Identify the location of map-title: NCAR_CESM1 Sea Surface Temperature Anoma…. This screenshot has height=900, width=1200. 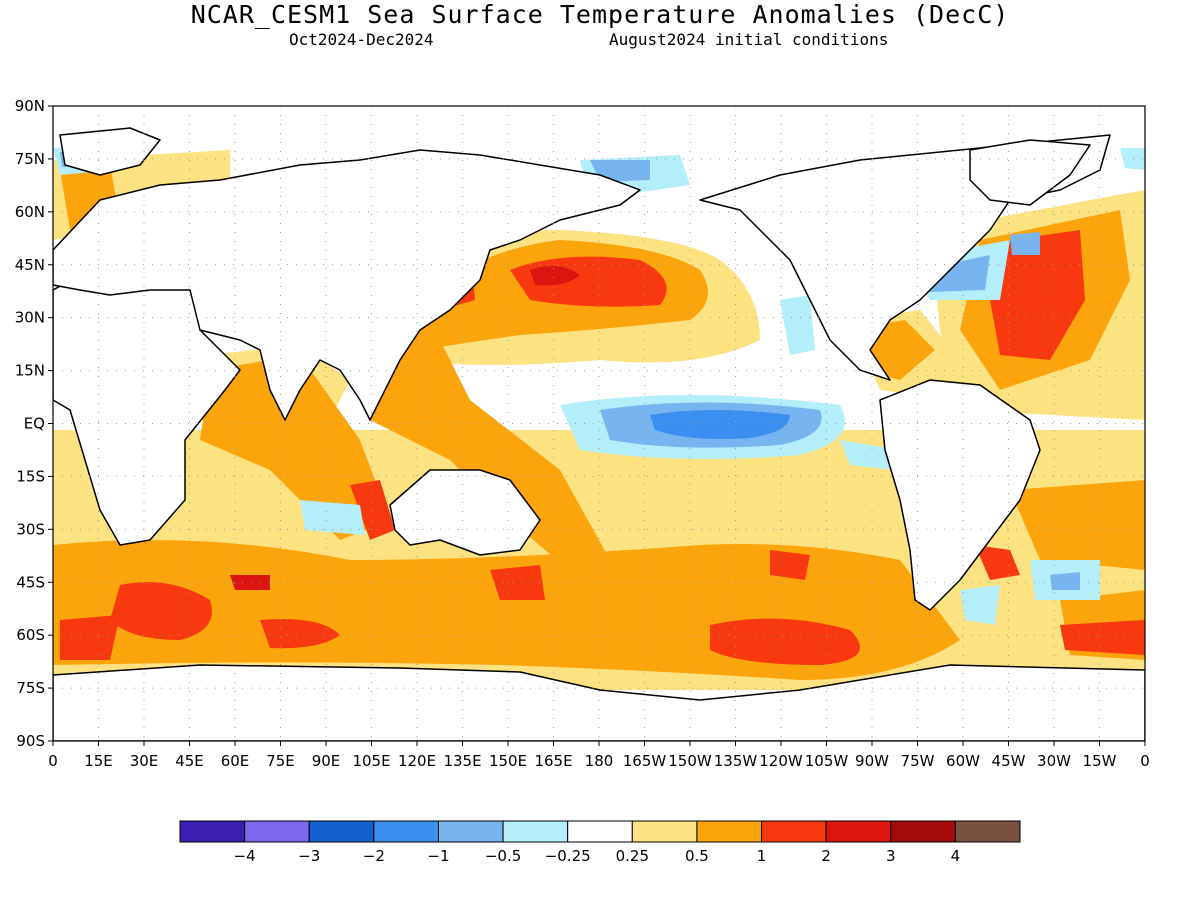
(600, 14).